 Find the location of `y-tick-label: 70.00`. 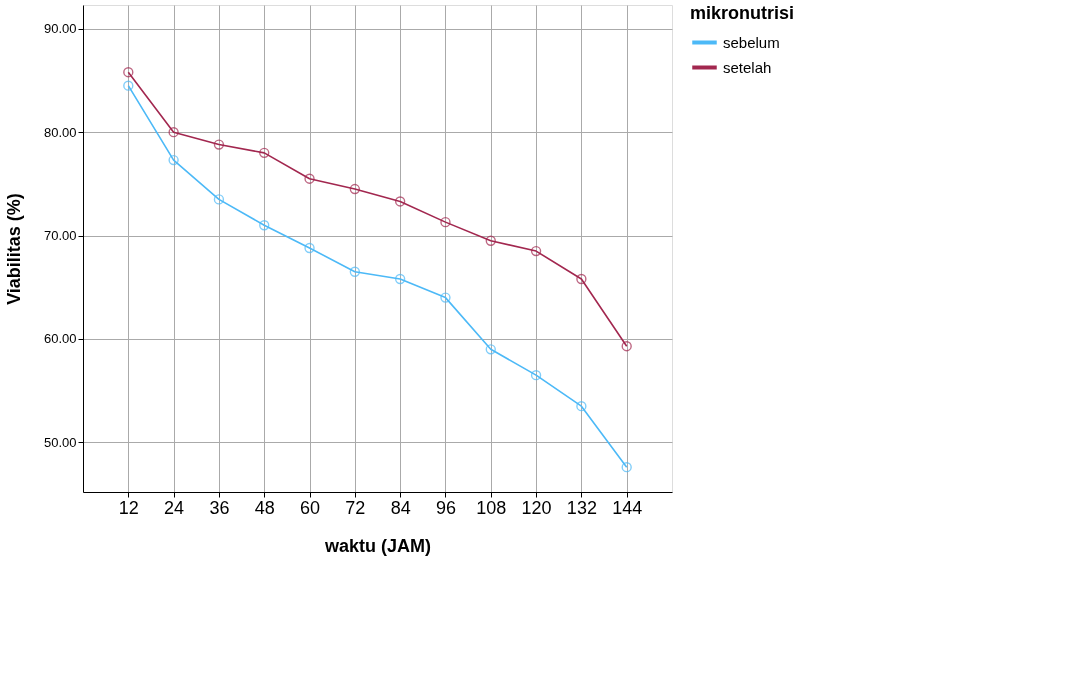

y-tick-label: 70.00 is located at coordinates (60, 236).